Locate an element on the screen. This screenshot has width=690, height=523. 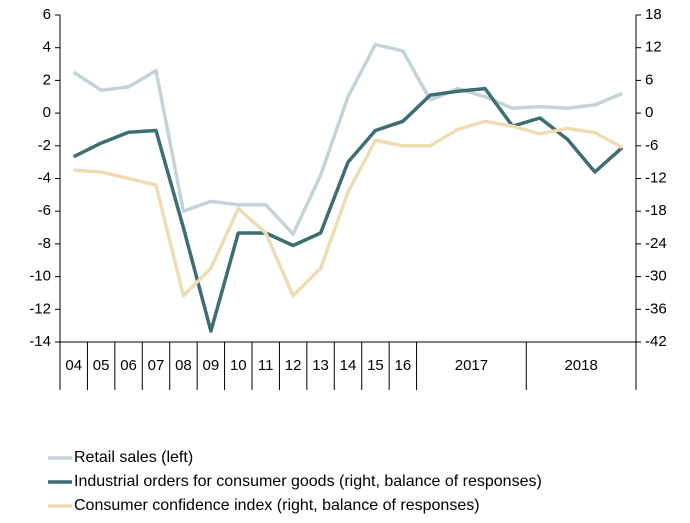
x-tick-label: 08 is located at coordinates (183, 365).